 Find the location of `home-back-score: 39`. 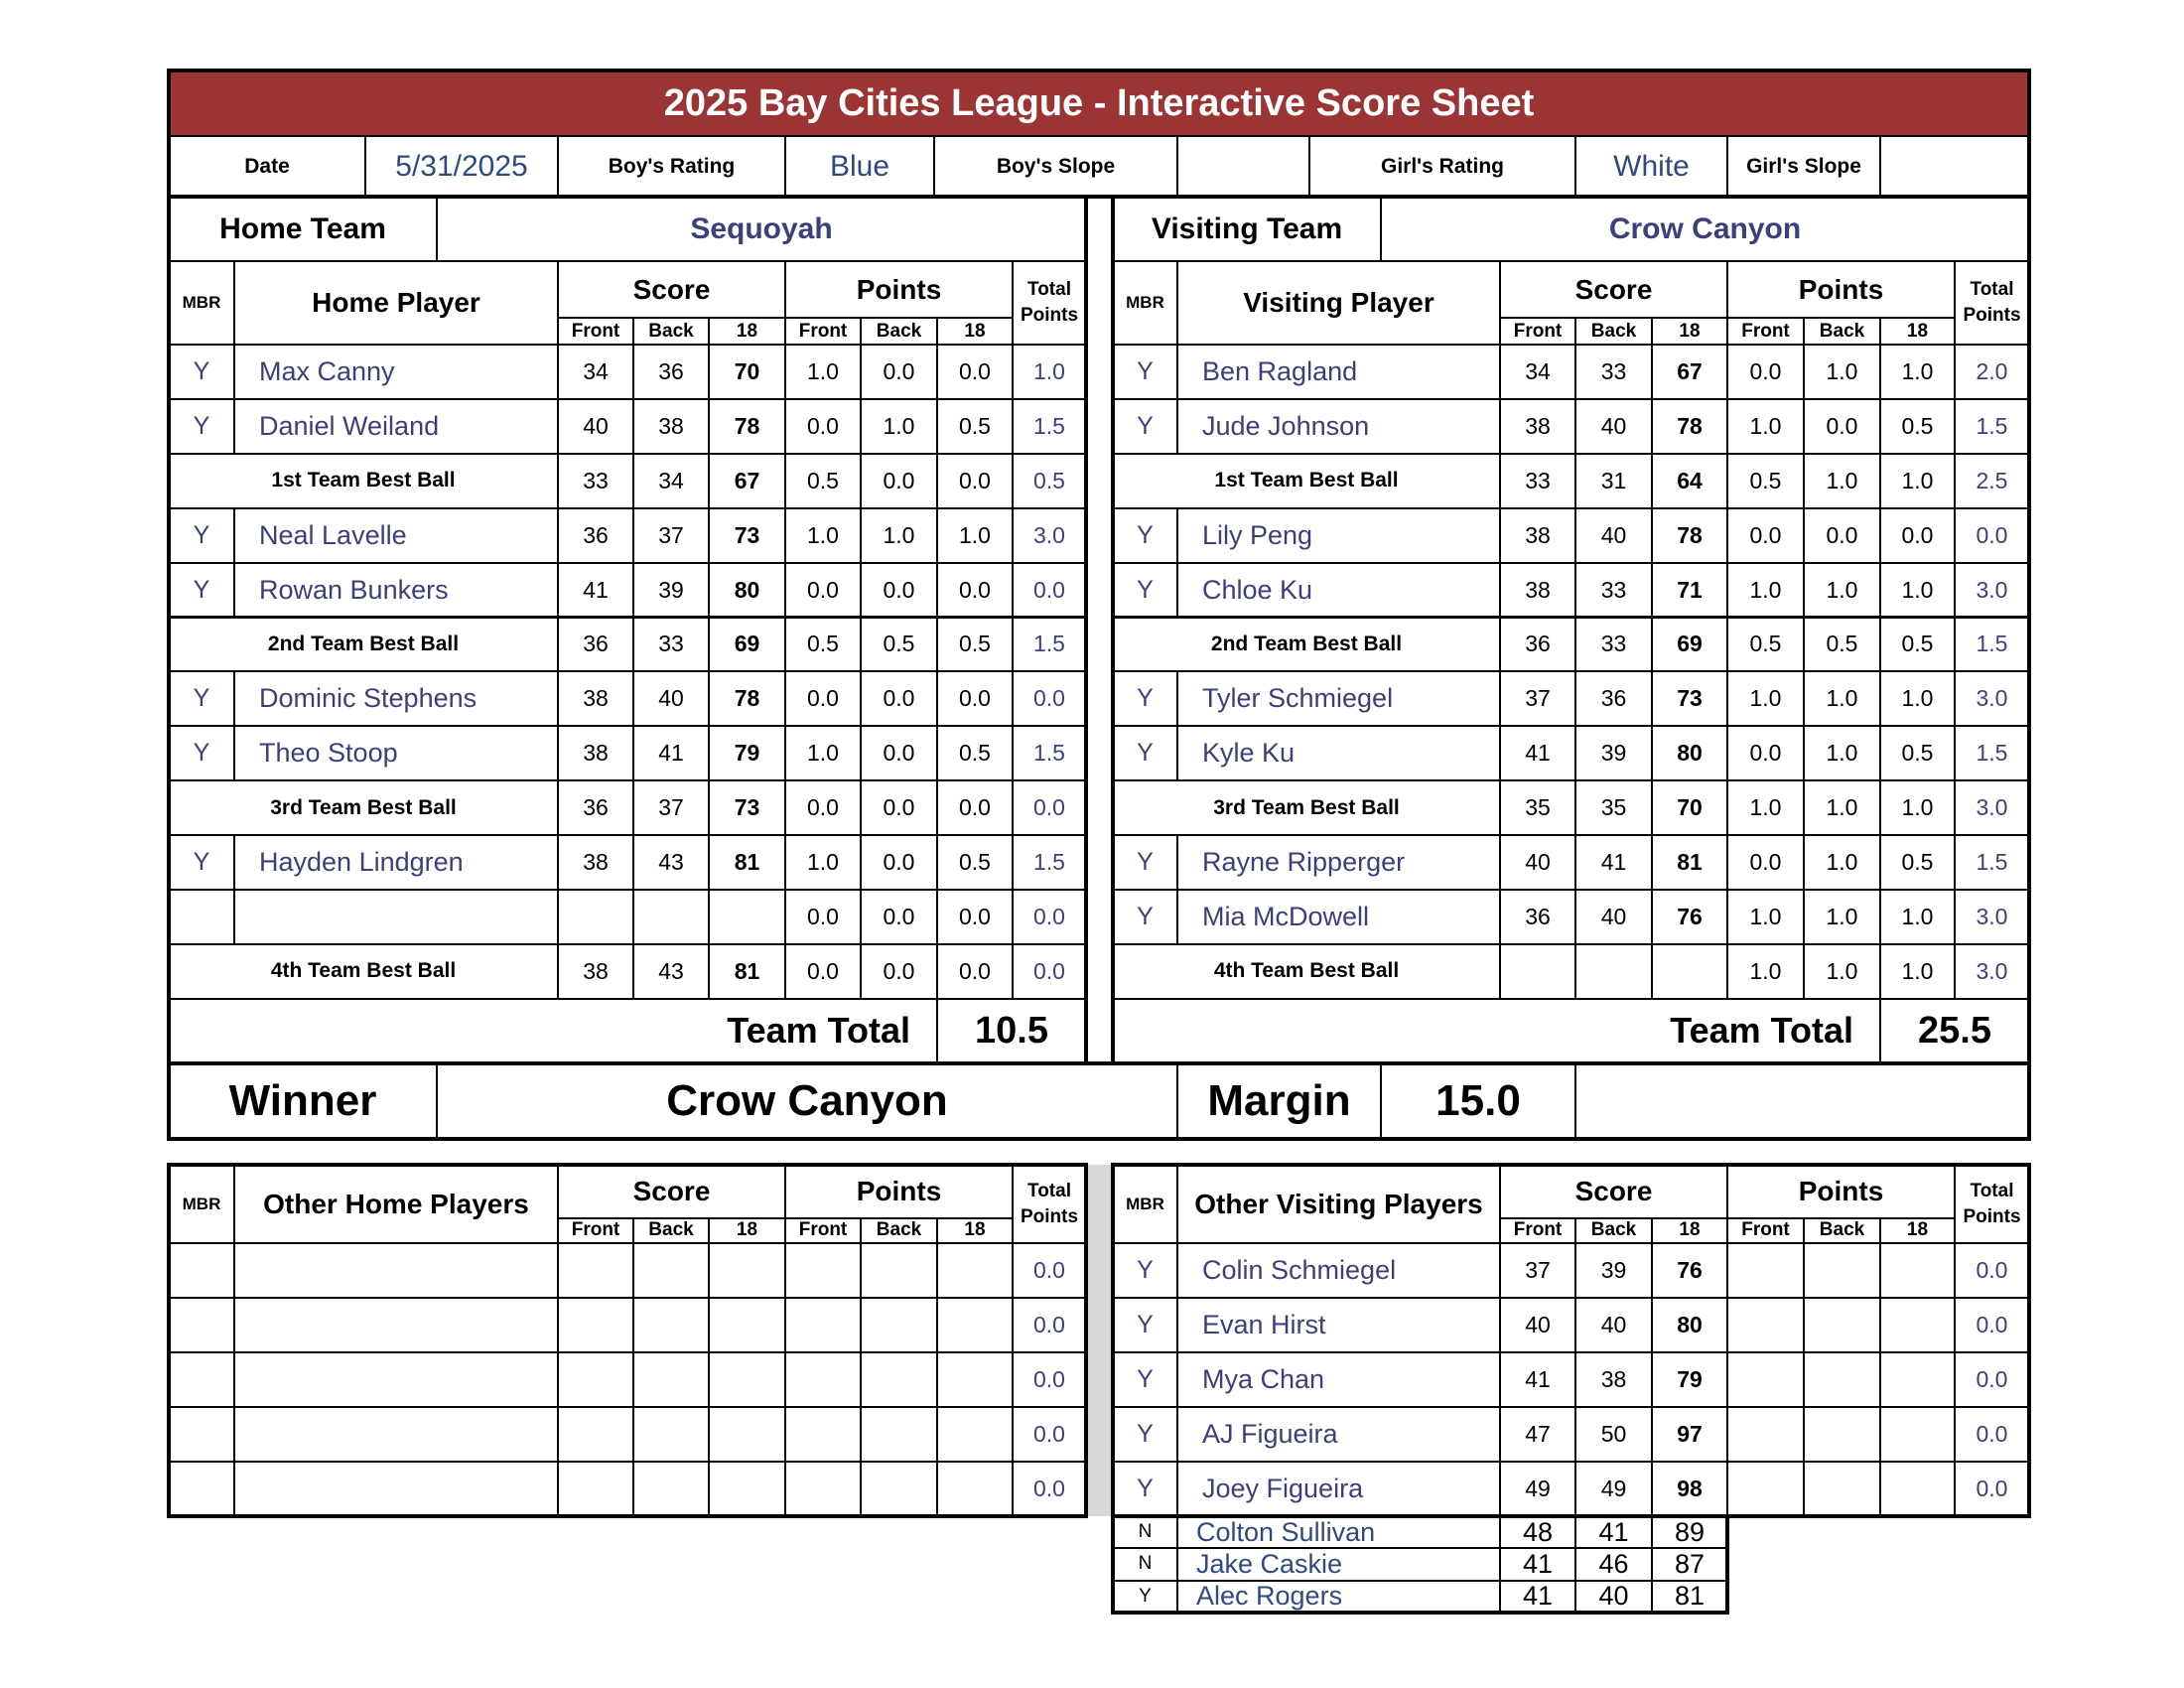

home-back-score: 39 is located at coordinates (671, 590).